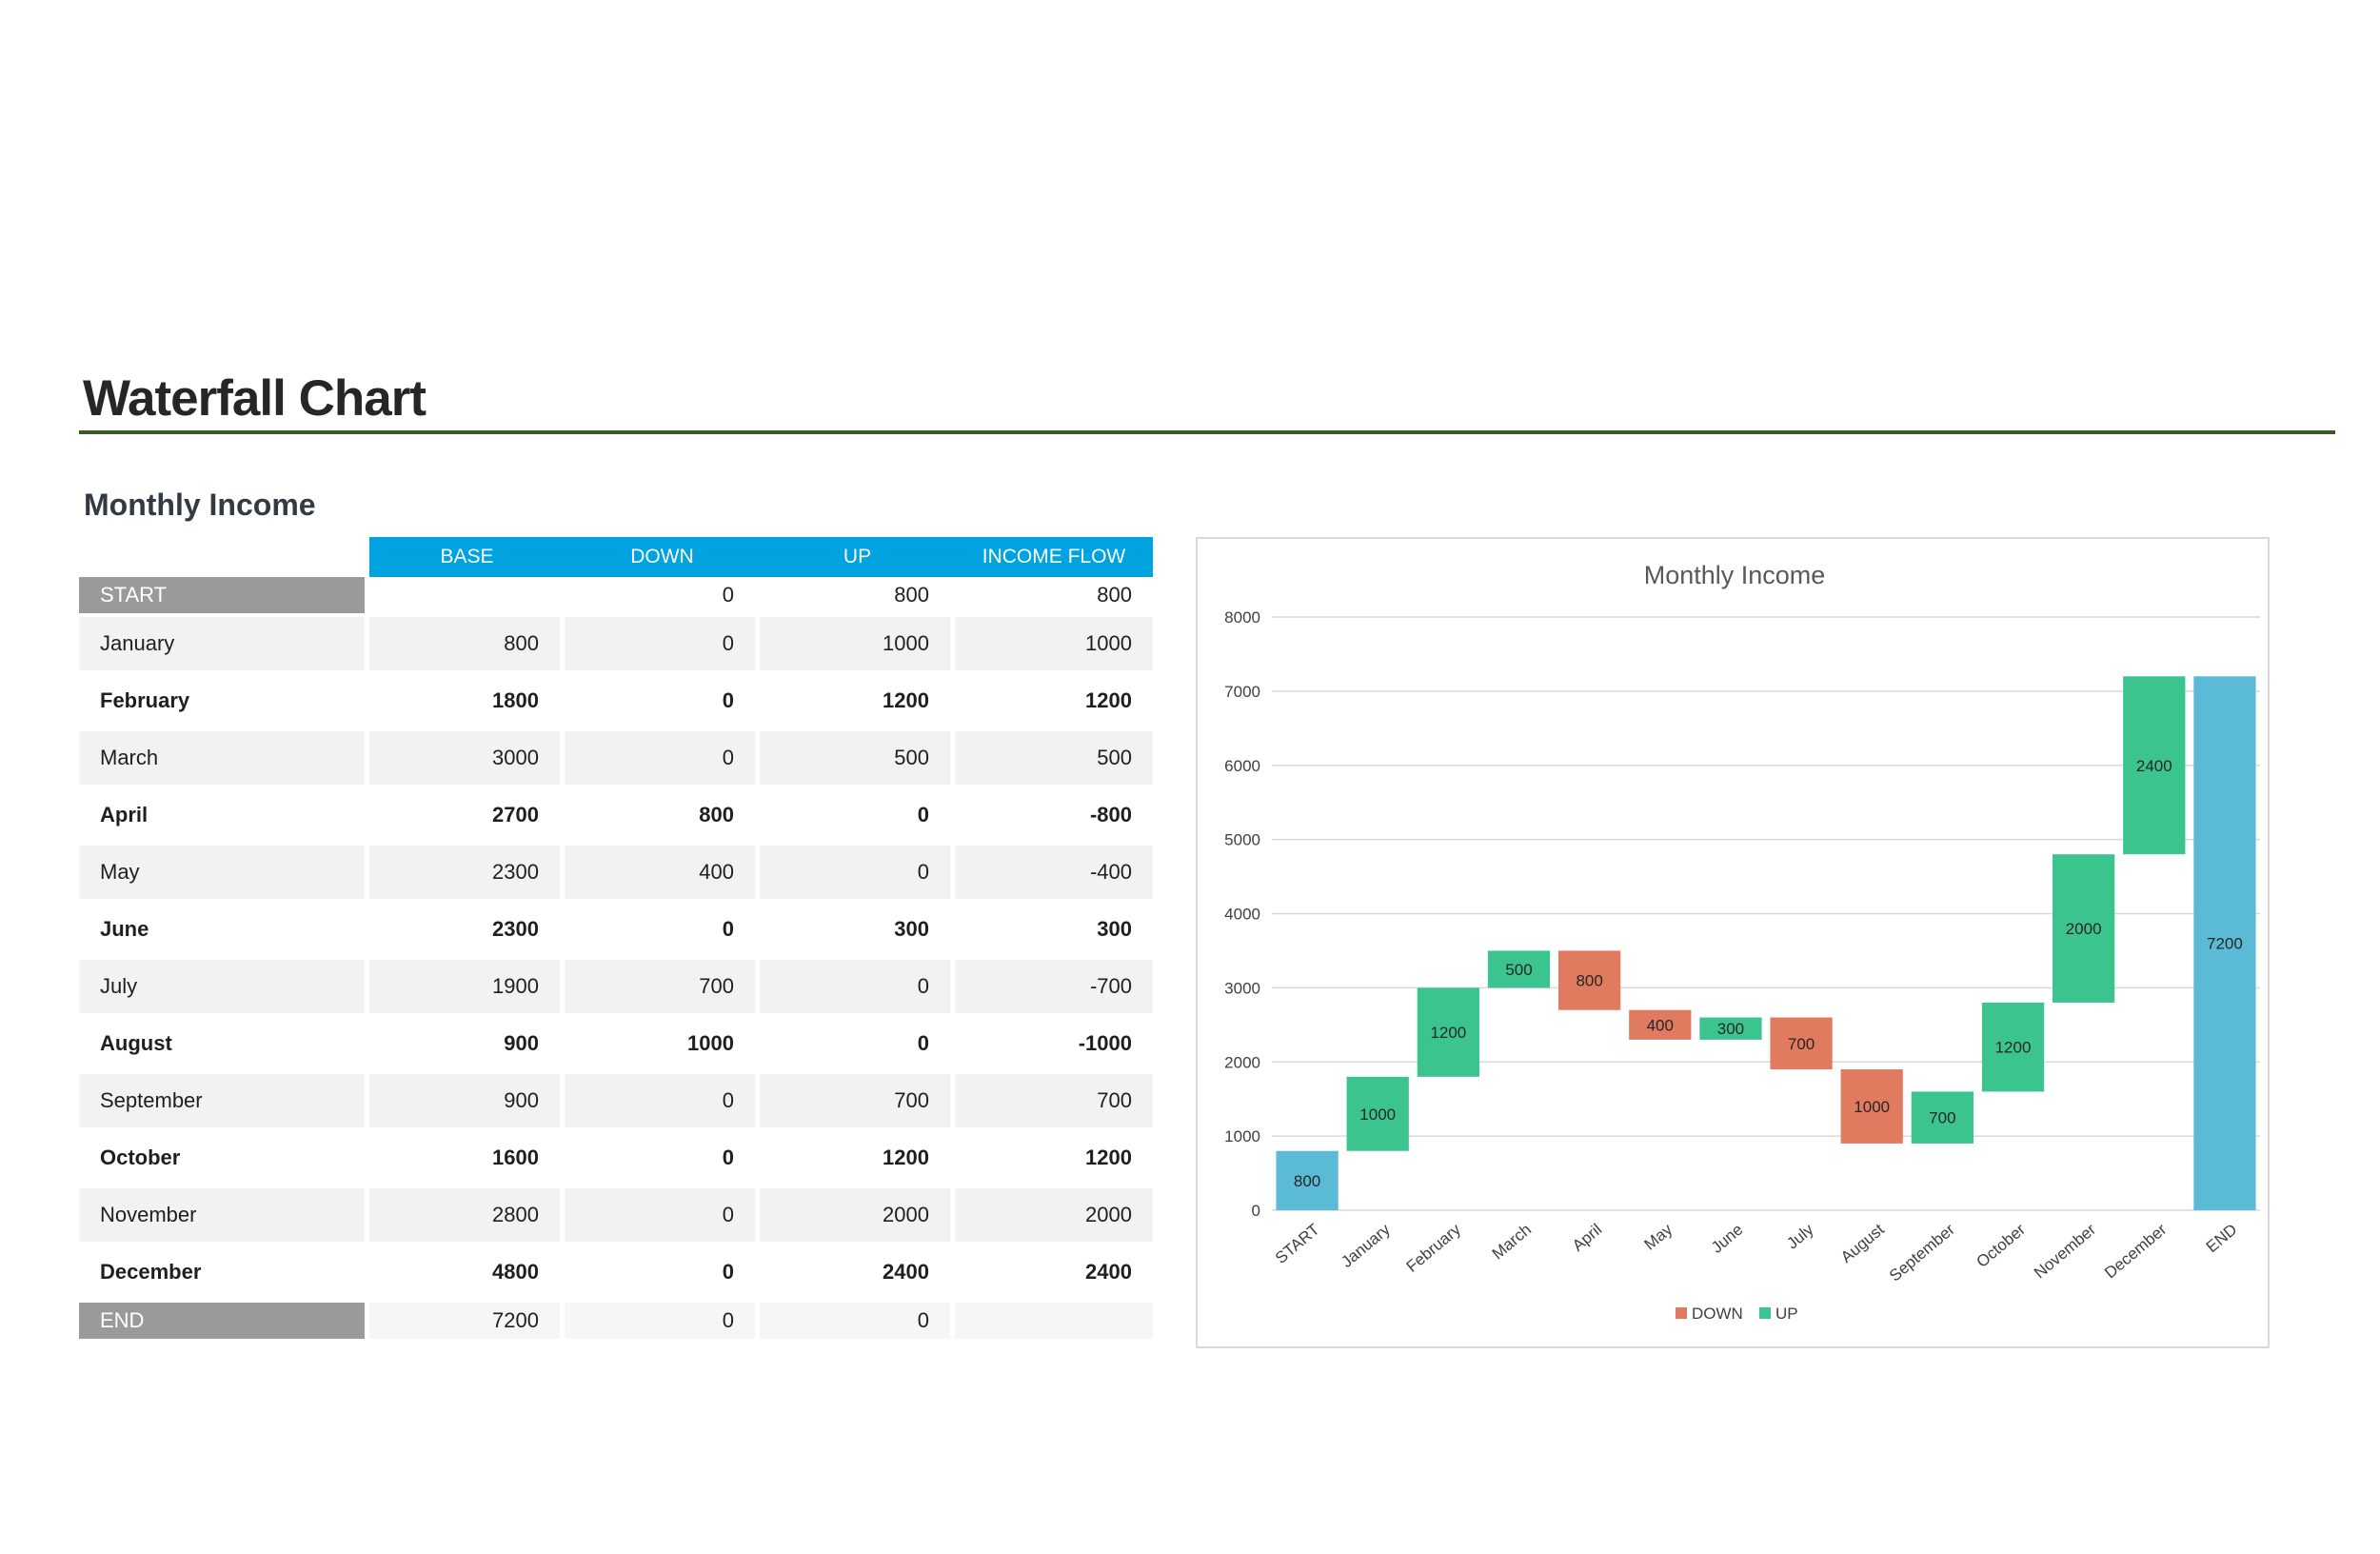  What do you see at coordinates (1108, 1272) in the screenshot?
I see `cell-flow: 2400` at bounding box center [1108, 1272].